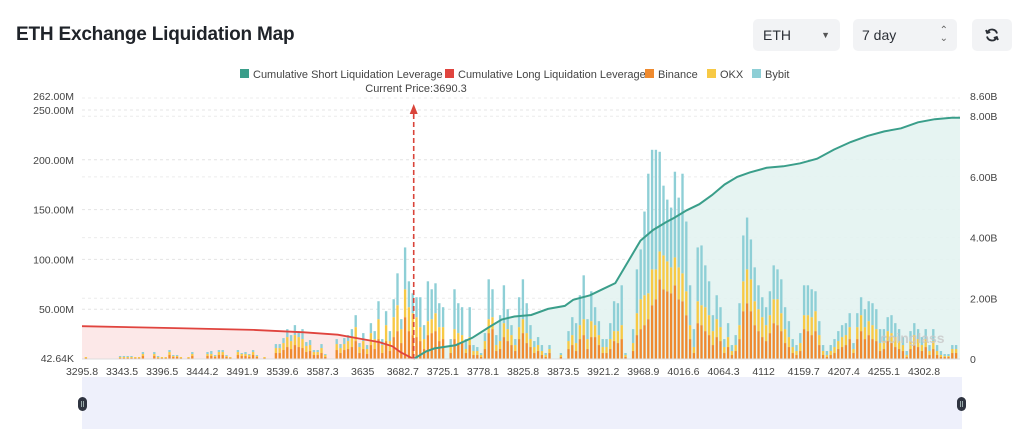  I want to click on legend-item-binance: Binance, so click(671, 75).